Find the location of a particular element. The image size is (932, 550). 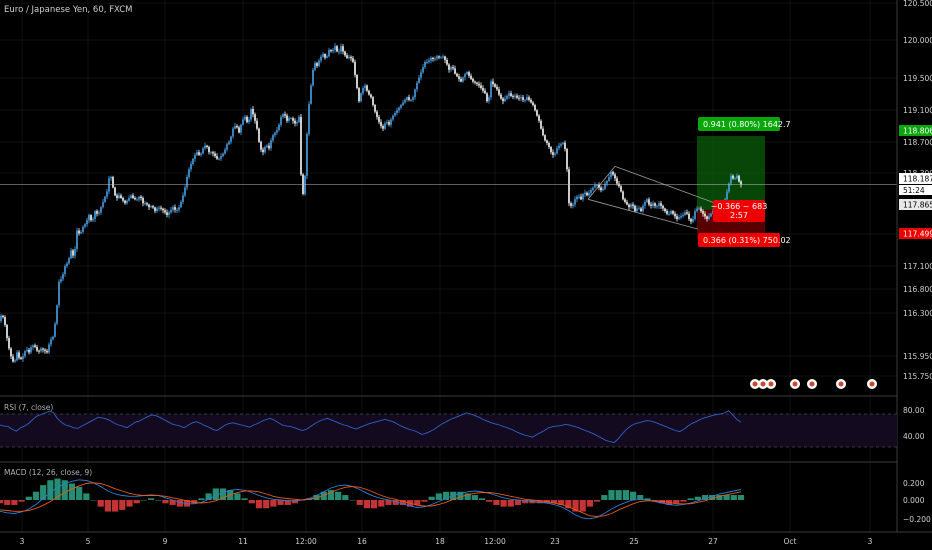

rsi-axis-40: 40.00 is located at coordinates (914, 436).